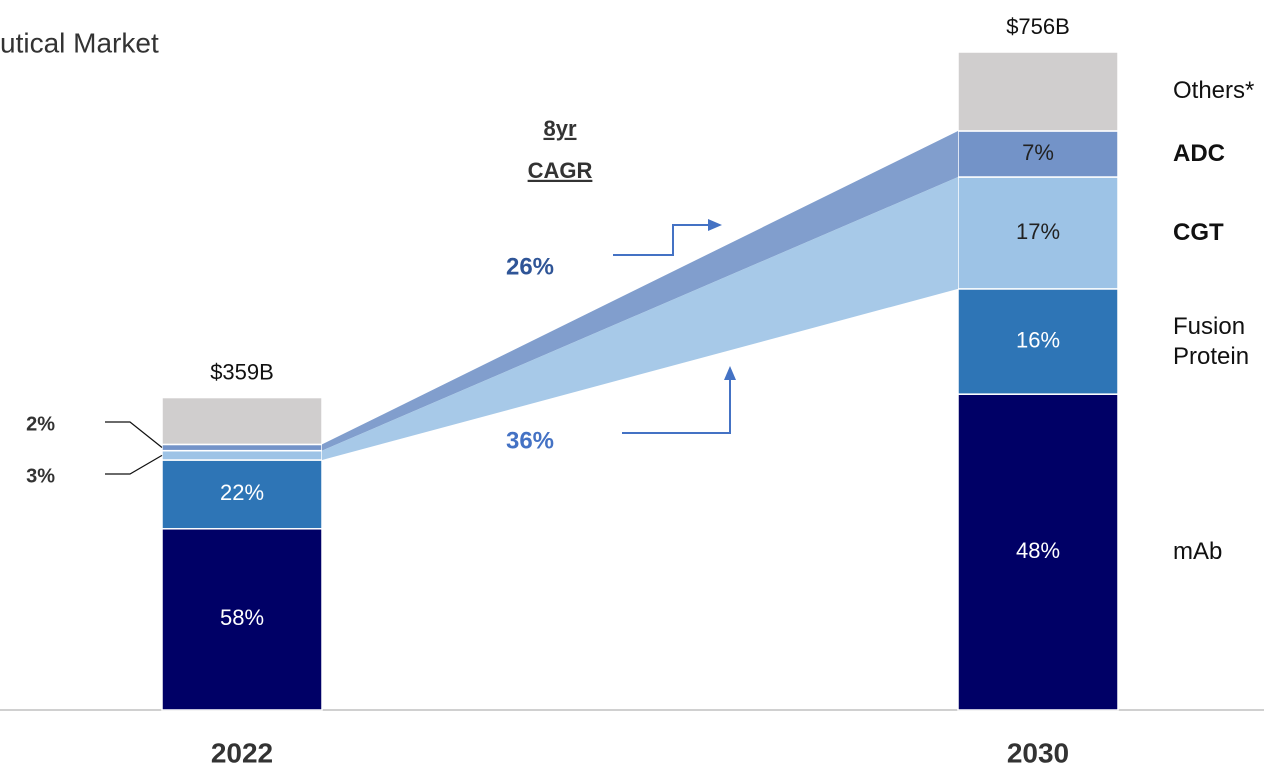  I want to click on legend-label: ADC, so click(1199, 153).